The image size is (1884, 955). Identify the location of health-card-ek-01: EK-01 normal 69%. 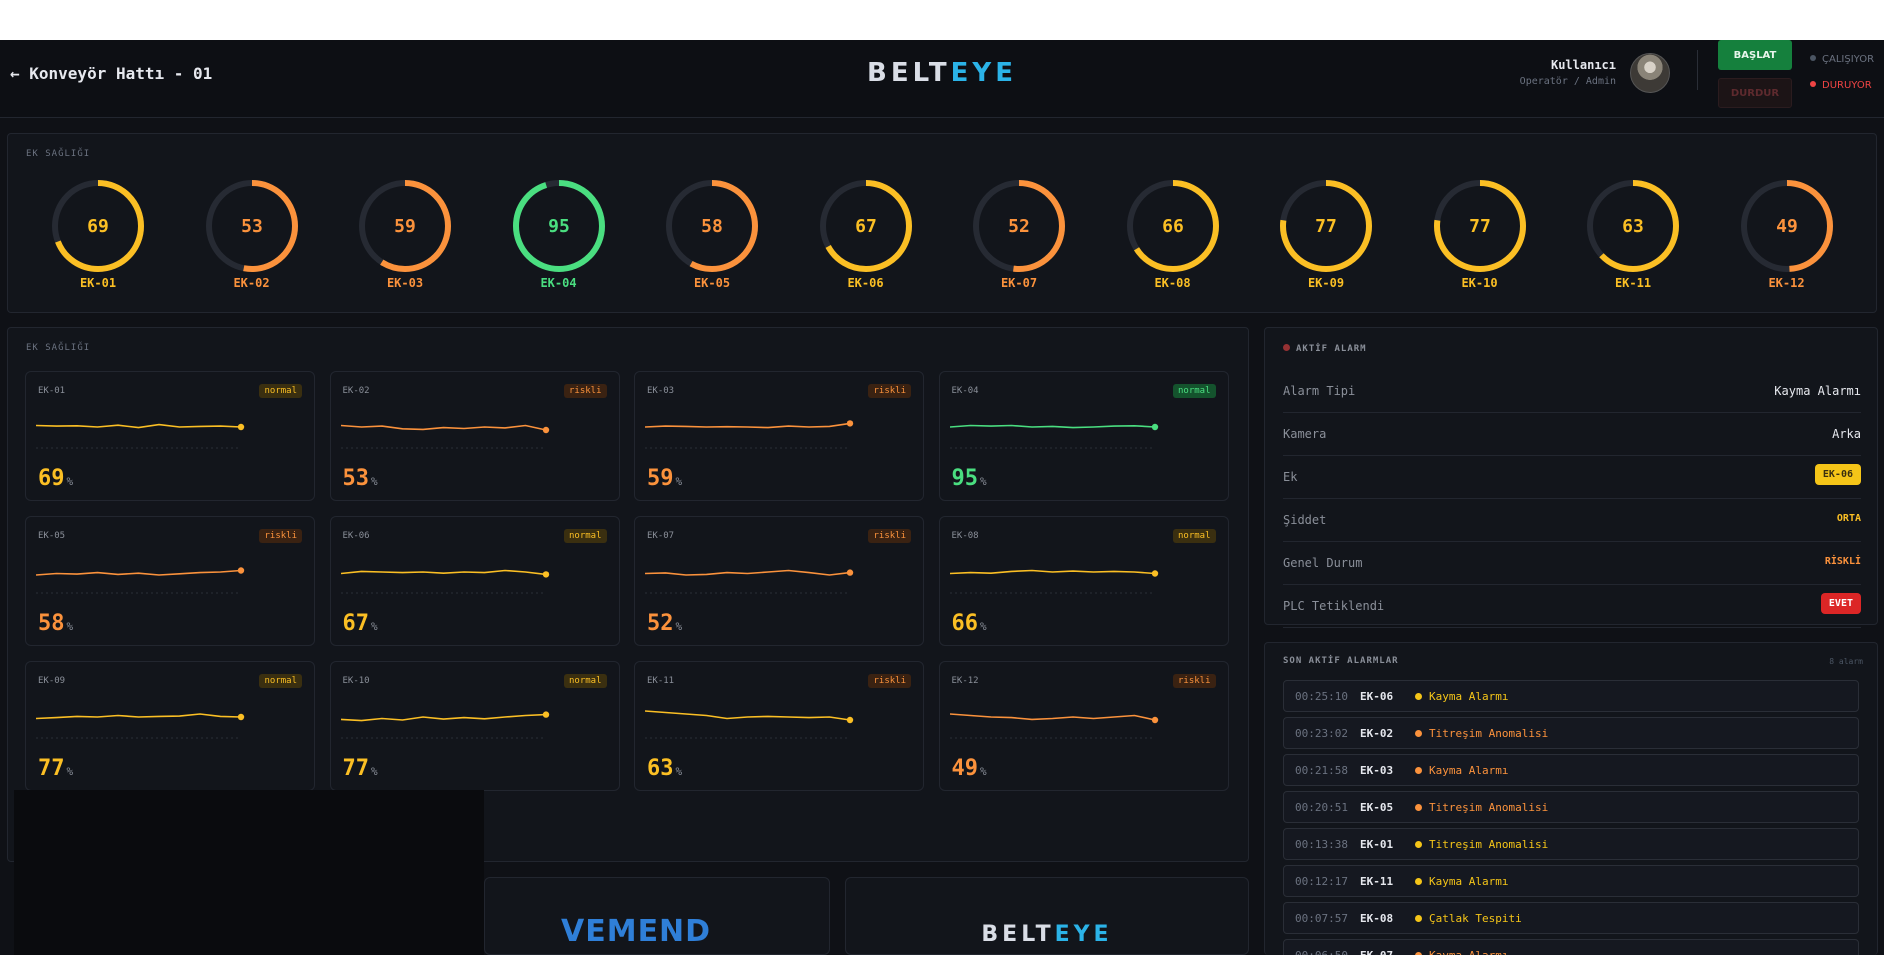
(170, 436).